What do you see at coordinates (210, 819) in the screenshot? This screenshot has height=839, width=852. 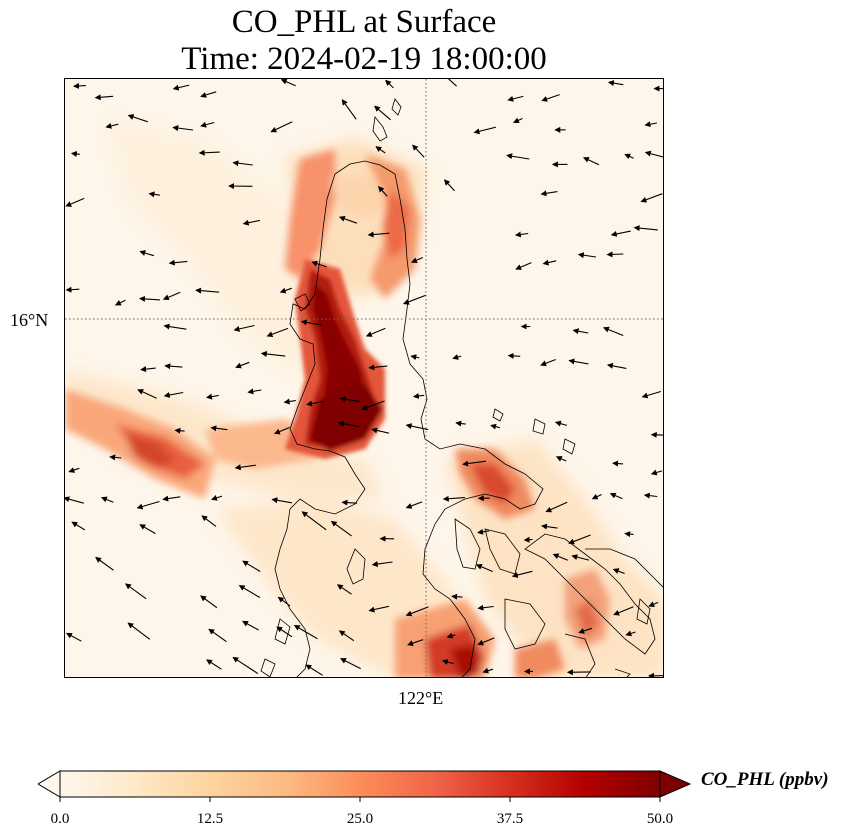 I see `colorbar-tick-label: 12.5` at bounding box center [210, 819].